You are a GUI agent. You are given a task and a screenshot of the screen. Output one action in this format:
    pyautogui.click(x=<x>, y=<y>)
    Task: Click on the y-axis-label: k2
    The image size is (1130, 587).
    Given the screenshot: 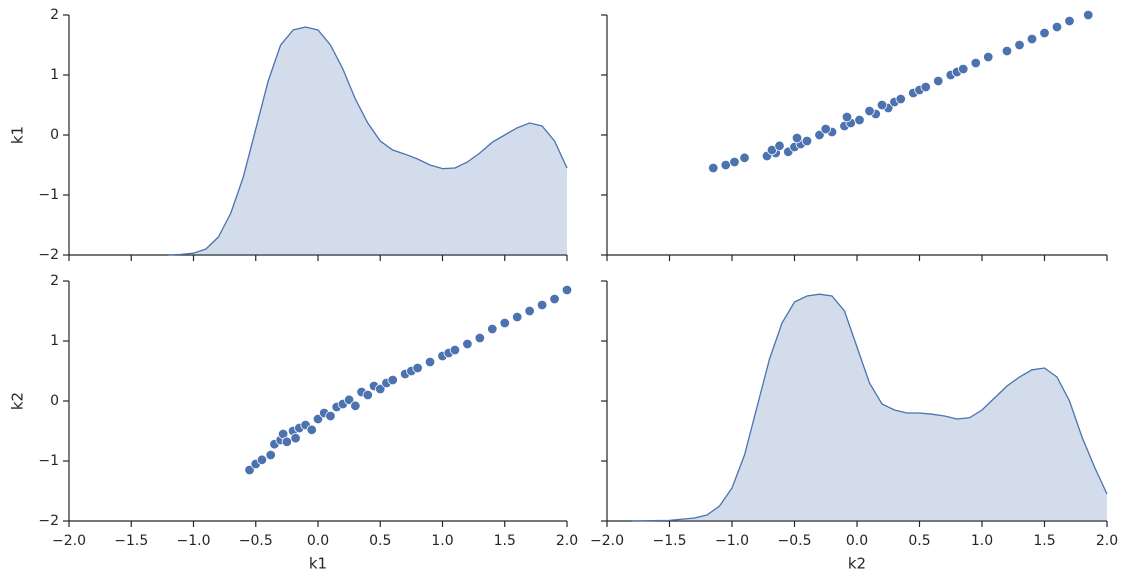 What is the action you would take?
    pyautogui.click(x=18, y=401)
    